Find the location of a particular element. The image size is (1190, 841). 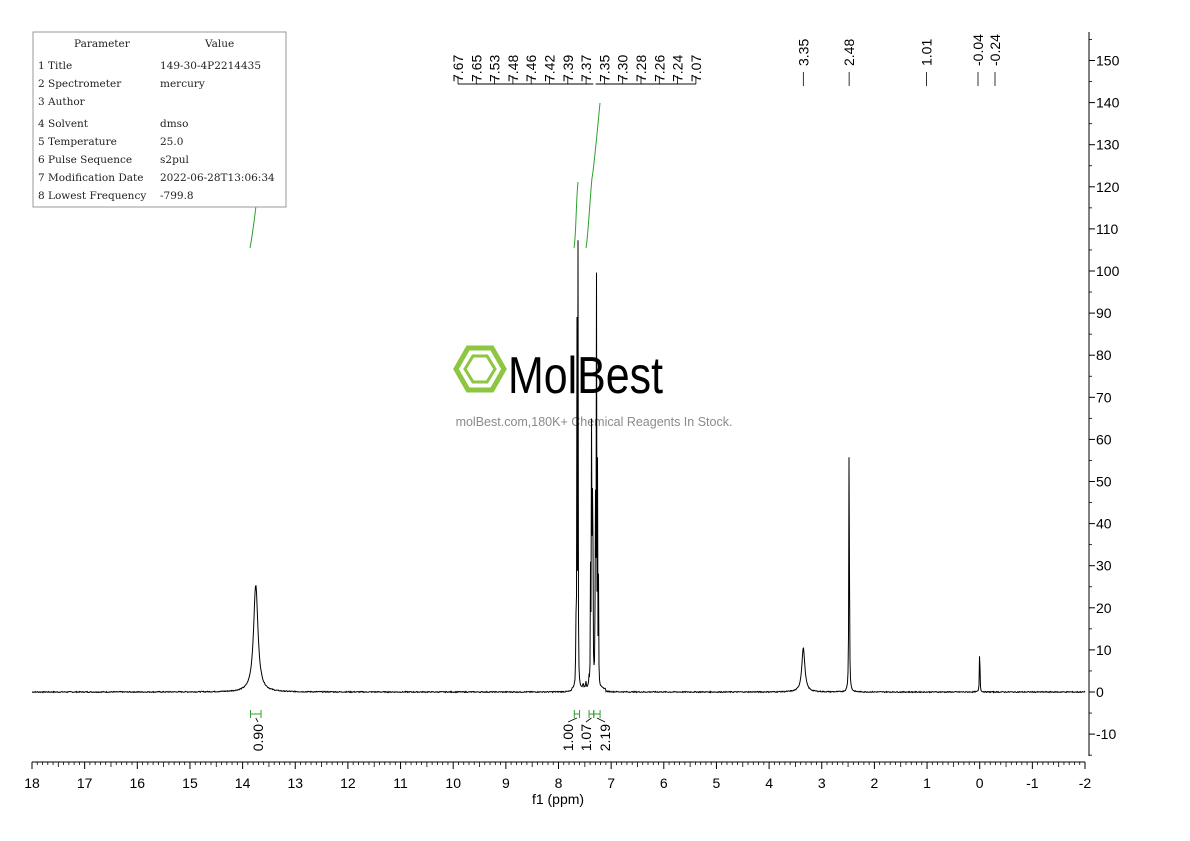

param-label-7: 7 Modification Date is located at coordinates (90, 178).